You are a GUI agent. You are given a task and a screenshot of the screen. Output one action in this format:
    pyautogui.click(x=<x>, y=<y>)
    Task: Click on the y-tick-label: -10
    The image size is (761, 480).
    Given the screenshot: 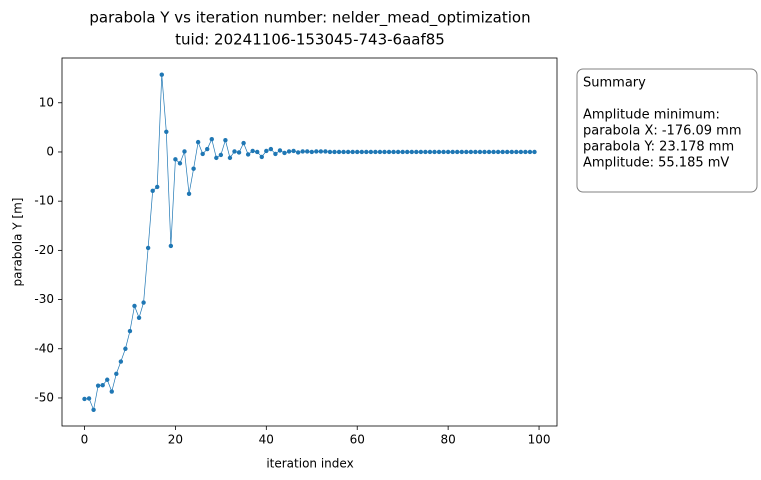 What is the action you would take?
    pyautogui.click(x=44, y=201)
    